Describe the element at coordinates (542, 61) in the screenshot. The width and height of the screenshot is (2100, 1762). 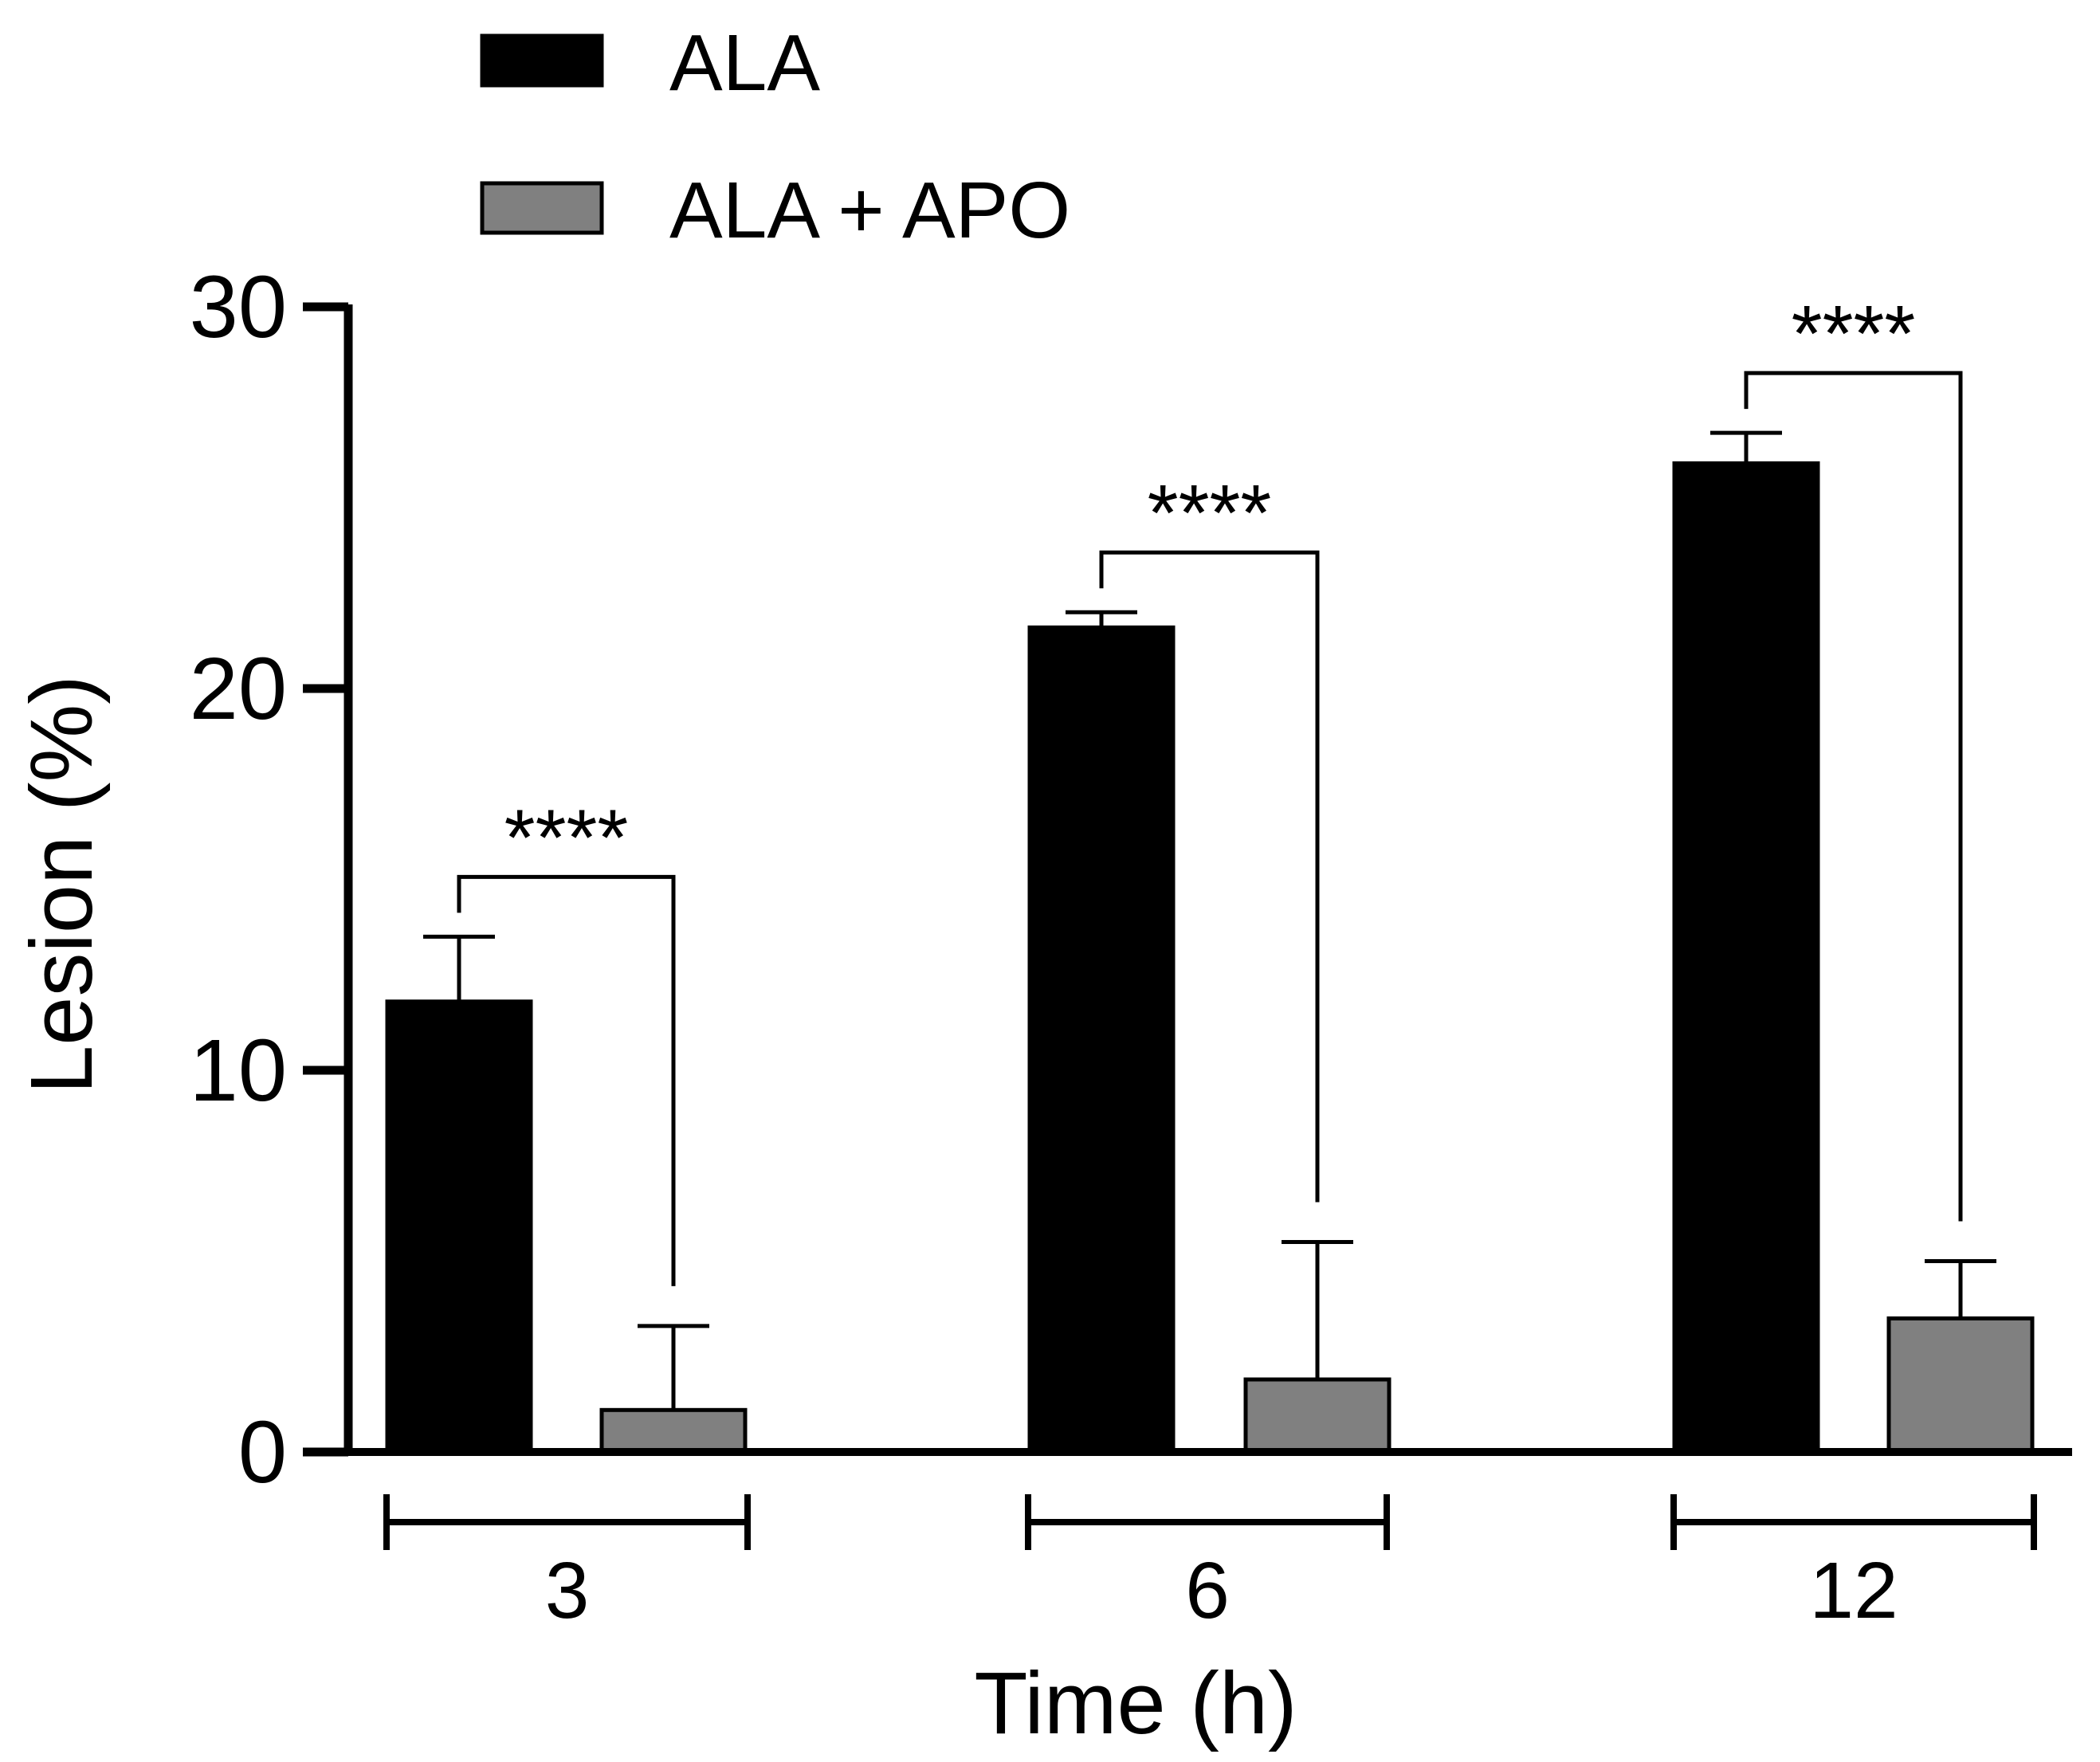
I see `legend-swatch-ala` at that location.